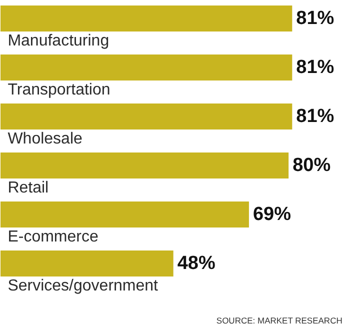  Describe the element at coordinates (59, 41) in the screenshot. I see `y-tick-label: Manufacturing` at that location.